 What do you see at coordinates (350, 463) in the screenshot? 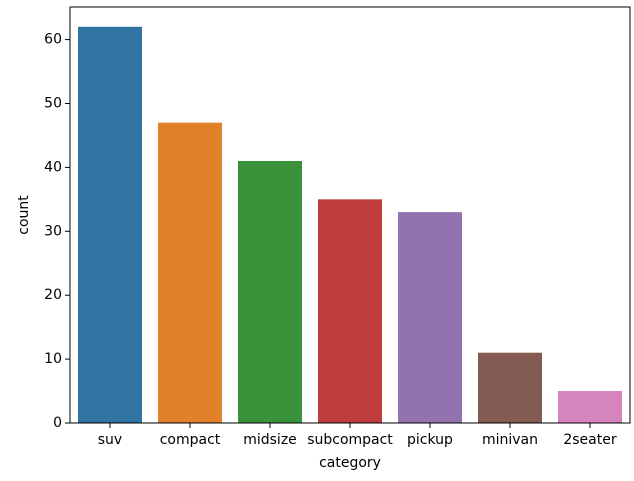
I see `x-axis-label: category` at bounding box center [350, 463].